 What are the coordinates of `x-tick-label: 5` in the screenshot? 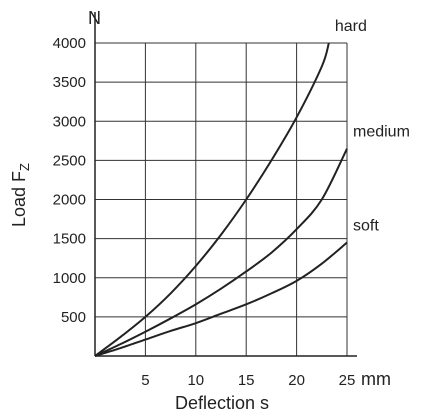 It's located at (145, 380).